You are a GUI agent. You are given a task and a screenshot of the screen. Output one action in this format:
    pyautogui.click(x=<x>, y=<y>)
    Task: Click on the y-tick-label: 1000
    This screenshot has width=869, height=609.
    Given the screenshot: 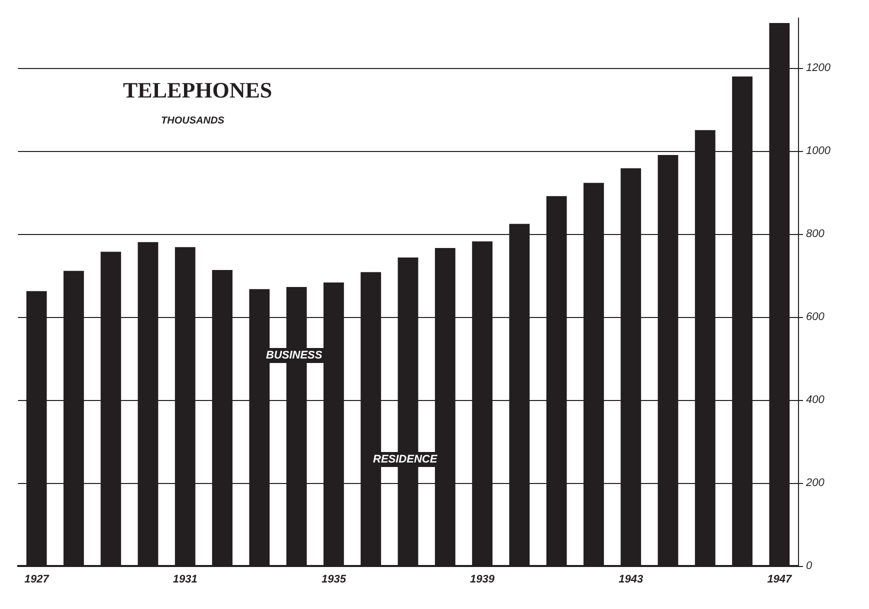 What is the action you would take?
    pyautogui.click(x=819, y=150)
    